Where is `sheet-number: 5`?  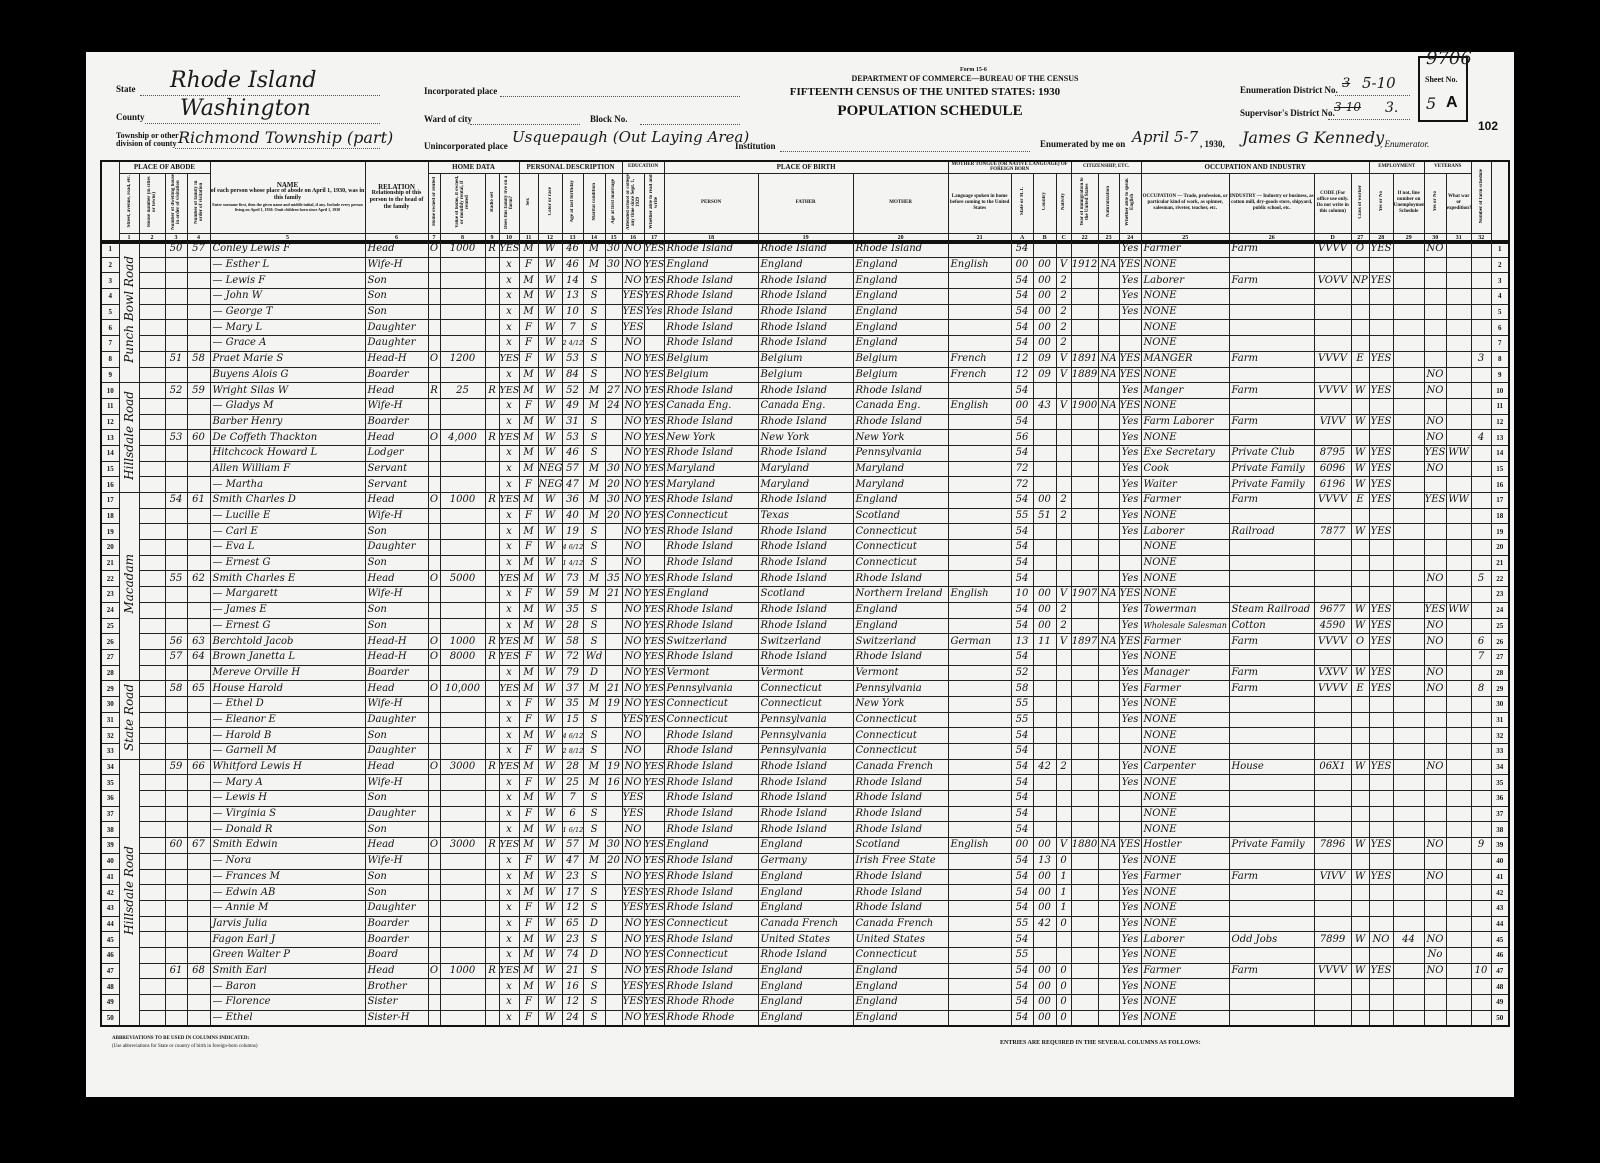 sheet-number: 5 is located at coordinates (1431, 103).